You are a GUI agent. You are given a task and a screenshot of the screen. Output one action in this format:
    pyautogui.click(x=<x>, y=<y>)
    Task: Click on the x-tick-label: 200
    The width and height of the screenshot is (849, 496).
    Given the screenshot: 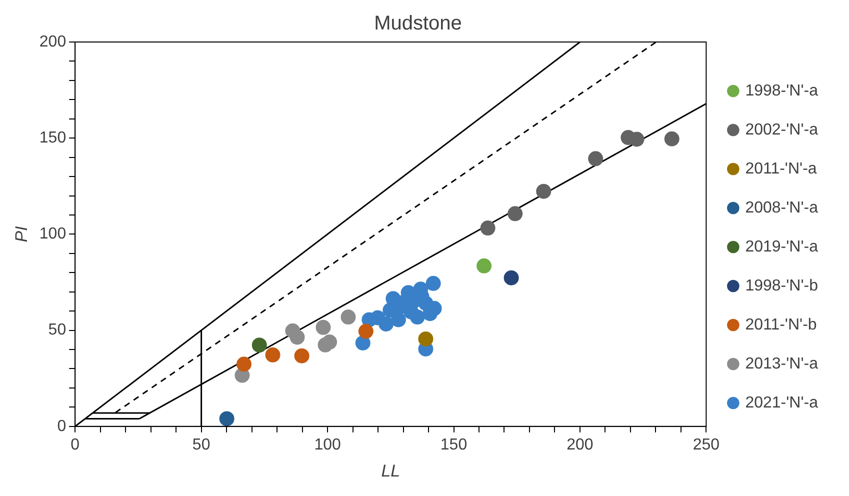 What is the action you would take?
    pyautogui.click(x=580, y=445)
    